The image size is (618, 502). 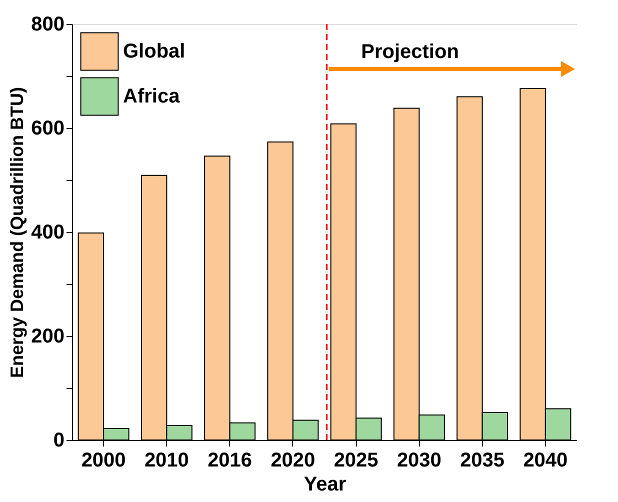 What do you see at coordinates (47, 129) in the screenshot?
I see `y-tick-label: 600` at bounding box center [47, 129].